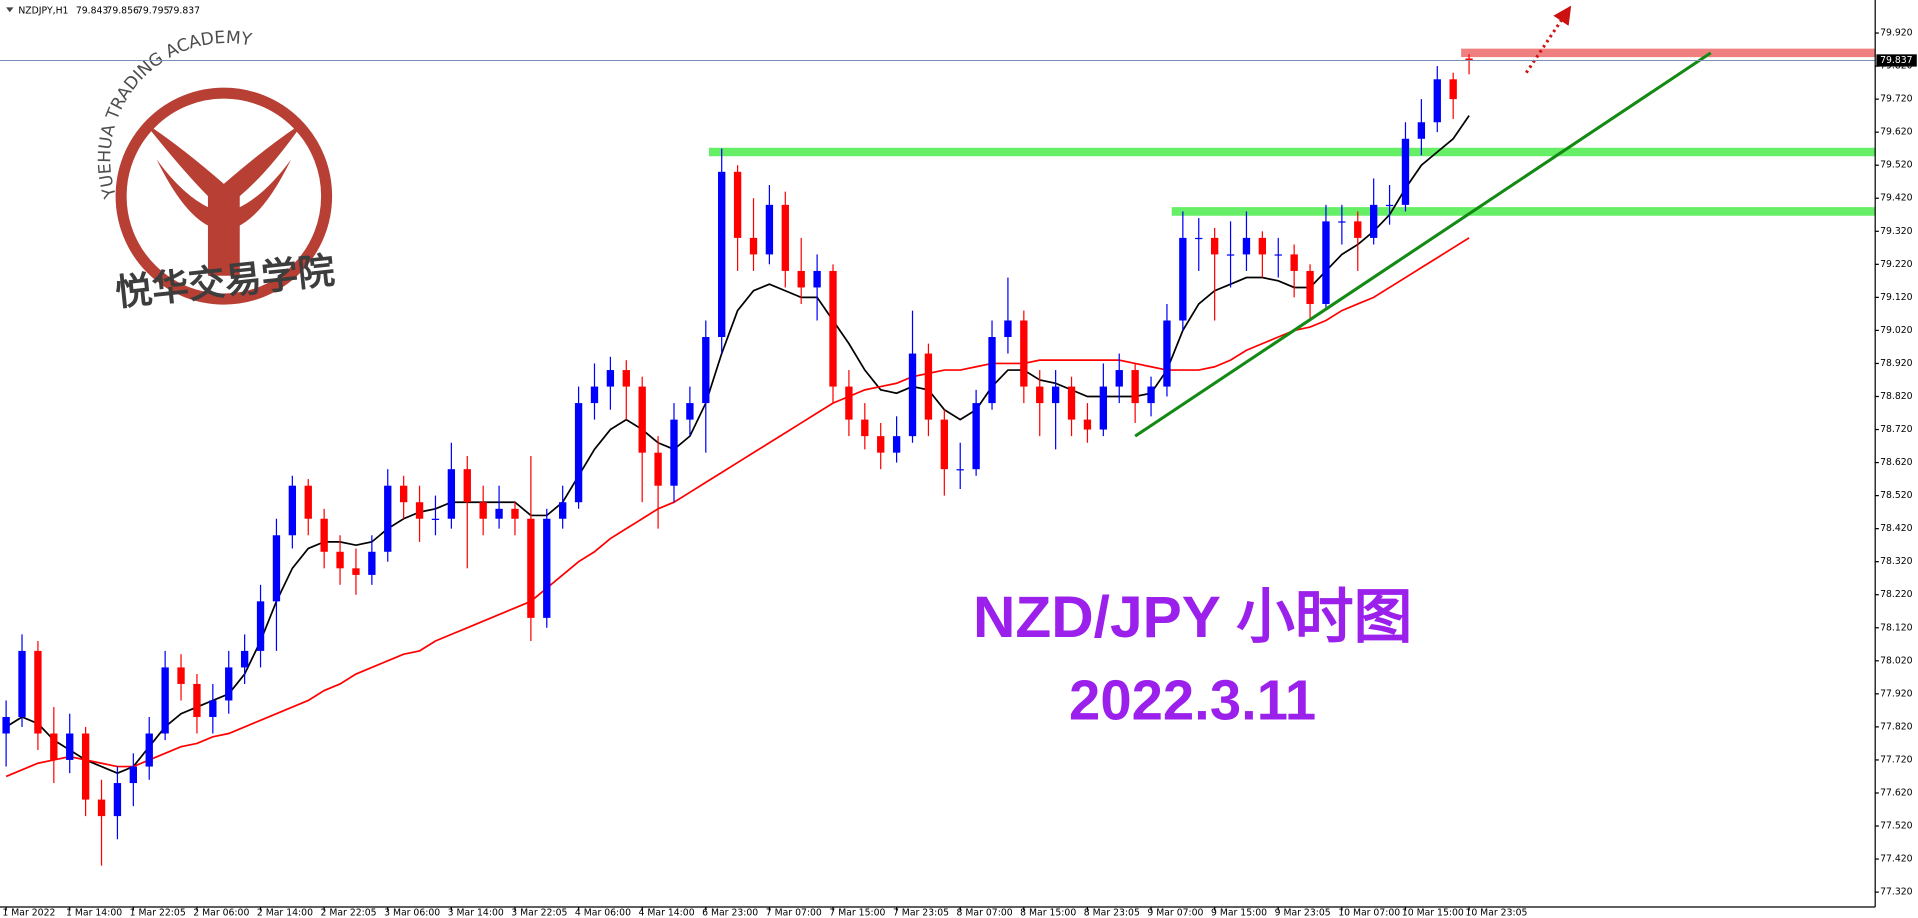 This screenshot has height=918, width=1918. I want to click on y-tick-label: 78.220, so click(1896, 594).